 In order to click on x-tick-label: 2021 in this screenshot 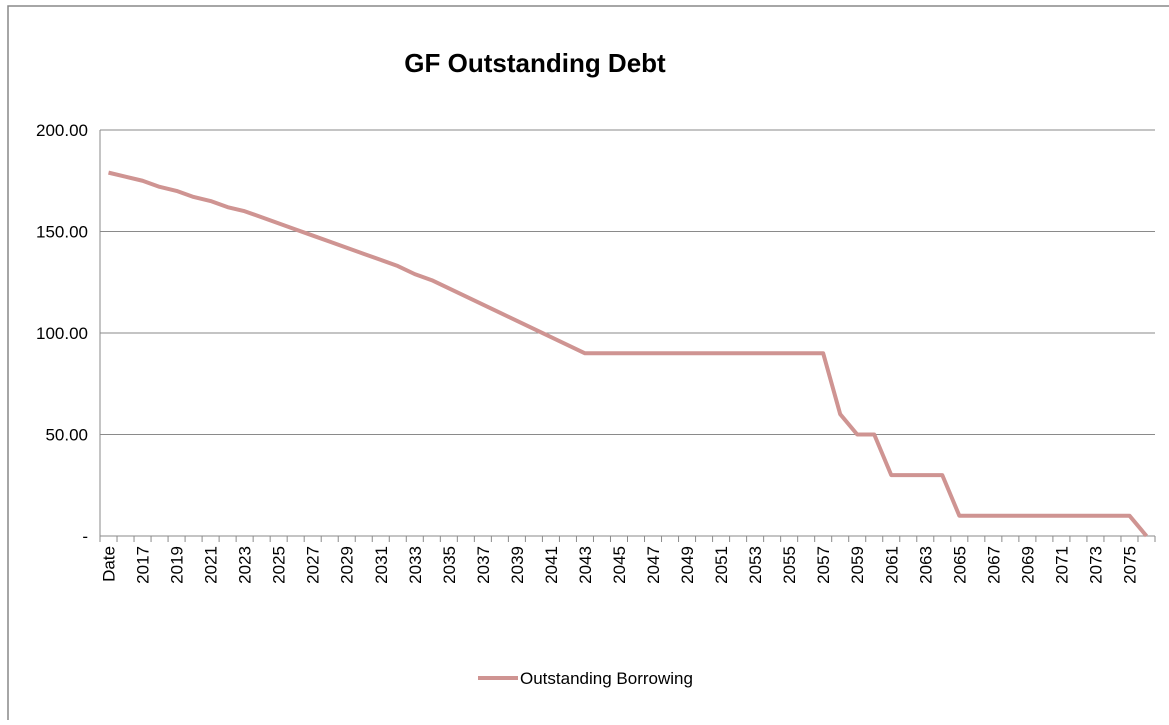, I will do `click(211, 565)`.